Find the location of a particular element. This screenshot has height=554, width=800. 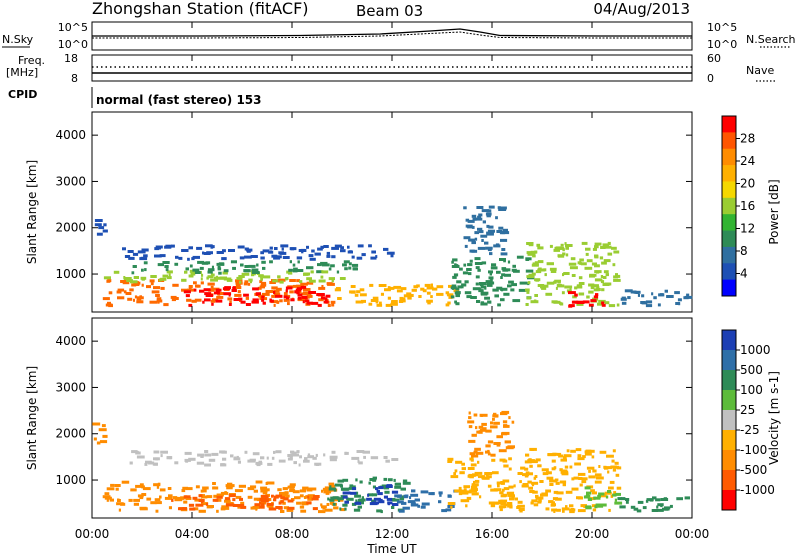

station-title: Zhongshan Station (fitACF) is located at coordinates (200, 9).